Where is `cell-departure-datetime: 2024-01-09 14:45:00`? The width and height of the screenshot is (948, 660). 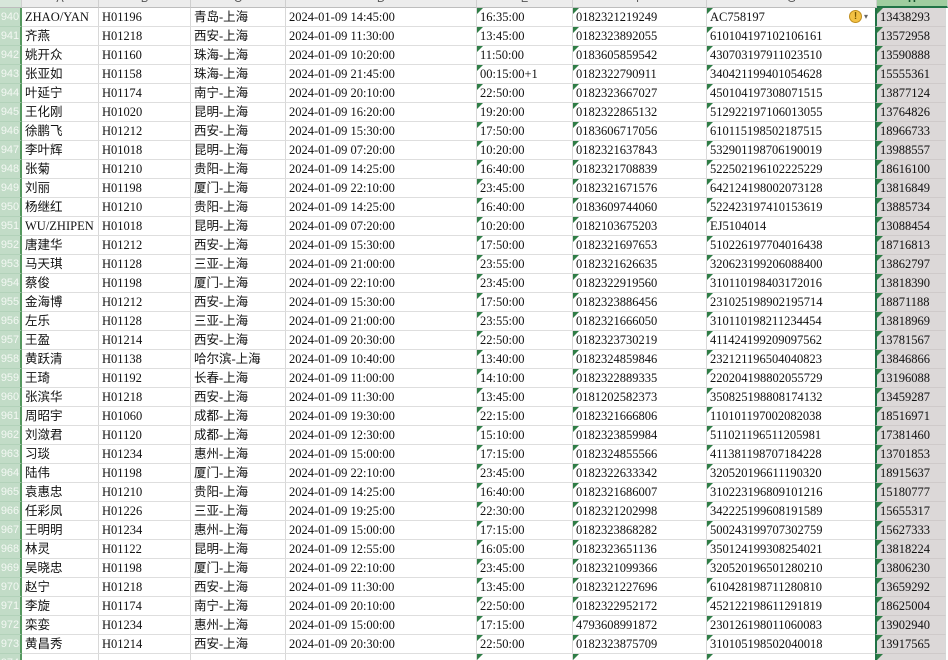
cell-departure-datetime: 2024-01-09 14:45:00 is located at coordinates (381, 17).